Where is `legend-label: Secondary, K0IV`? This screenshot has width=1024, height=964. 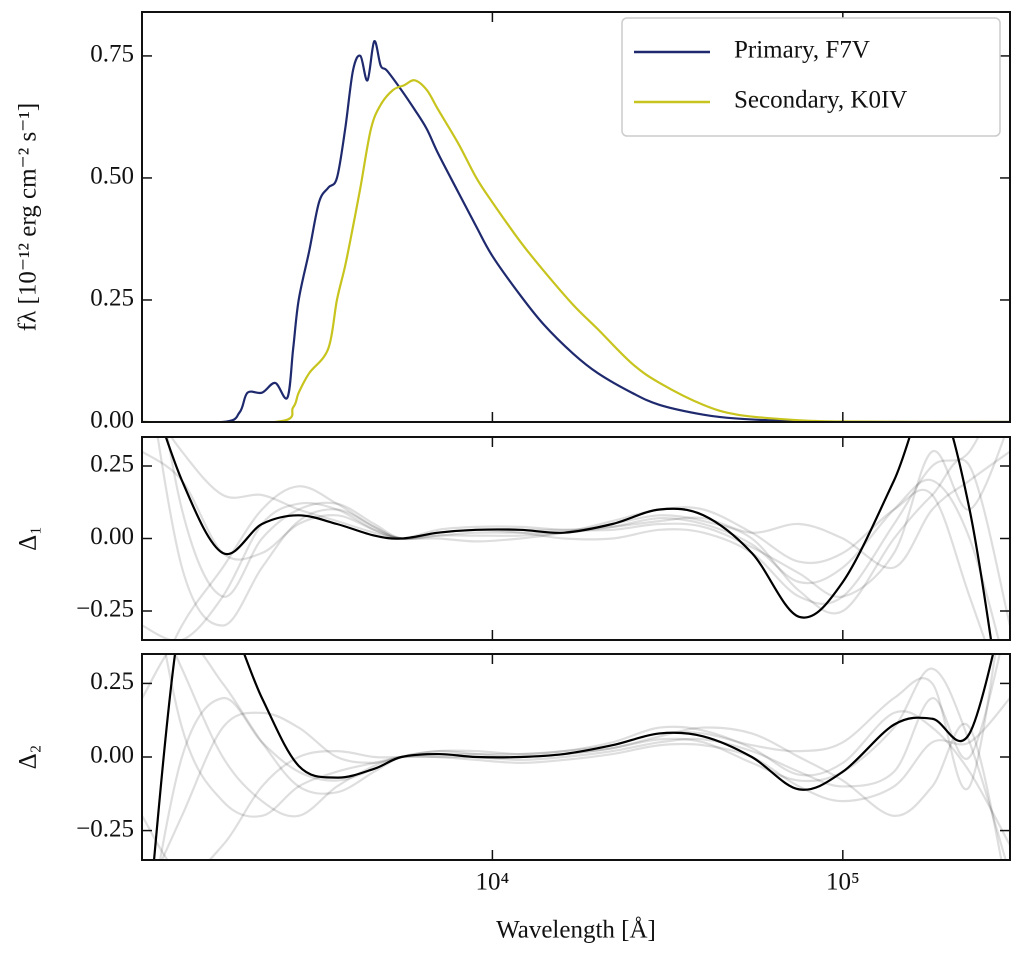
legend-label: Secondary, K0IV is located at coordinates (820, 100).